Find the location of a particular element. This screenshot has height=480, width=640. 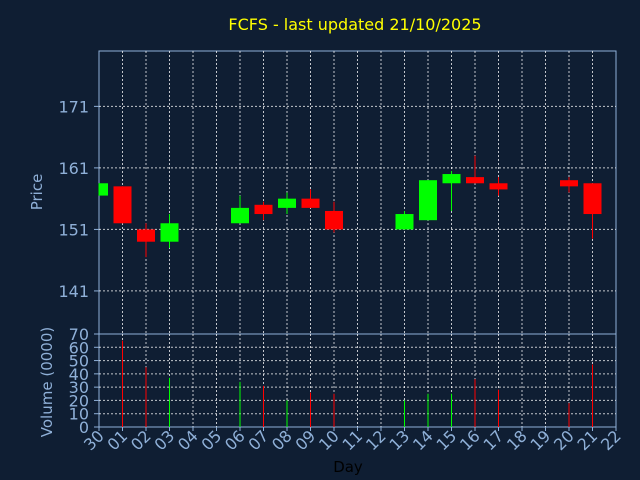

volume-y-tick-label: 40 is located at coordinates (79, 374).